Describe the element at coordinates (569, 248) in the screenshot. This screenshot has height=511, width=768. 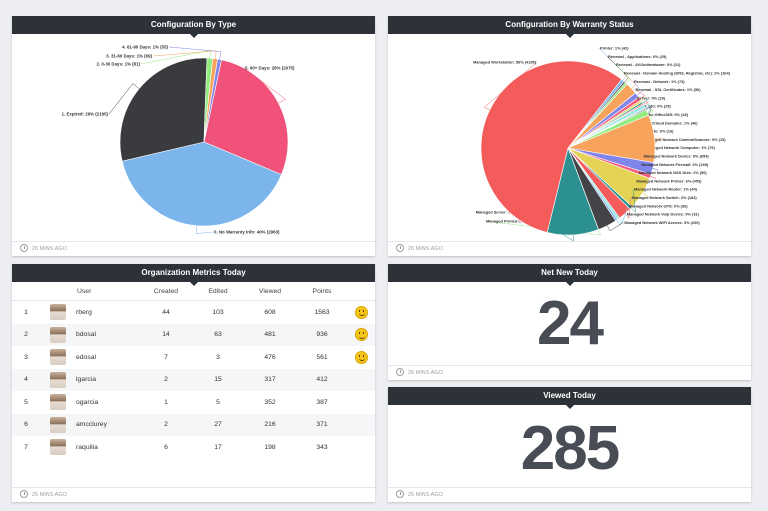
I see `config-by-warranty-footer: 26 MINS AGO` at that location.